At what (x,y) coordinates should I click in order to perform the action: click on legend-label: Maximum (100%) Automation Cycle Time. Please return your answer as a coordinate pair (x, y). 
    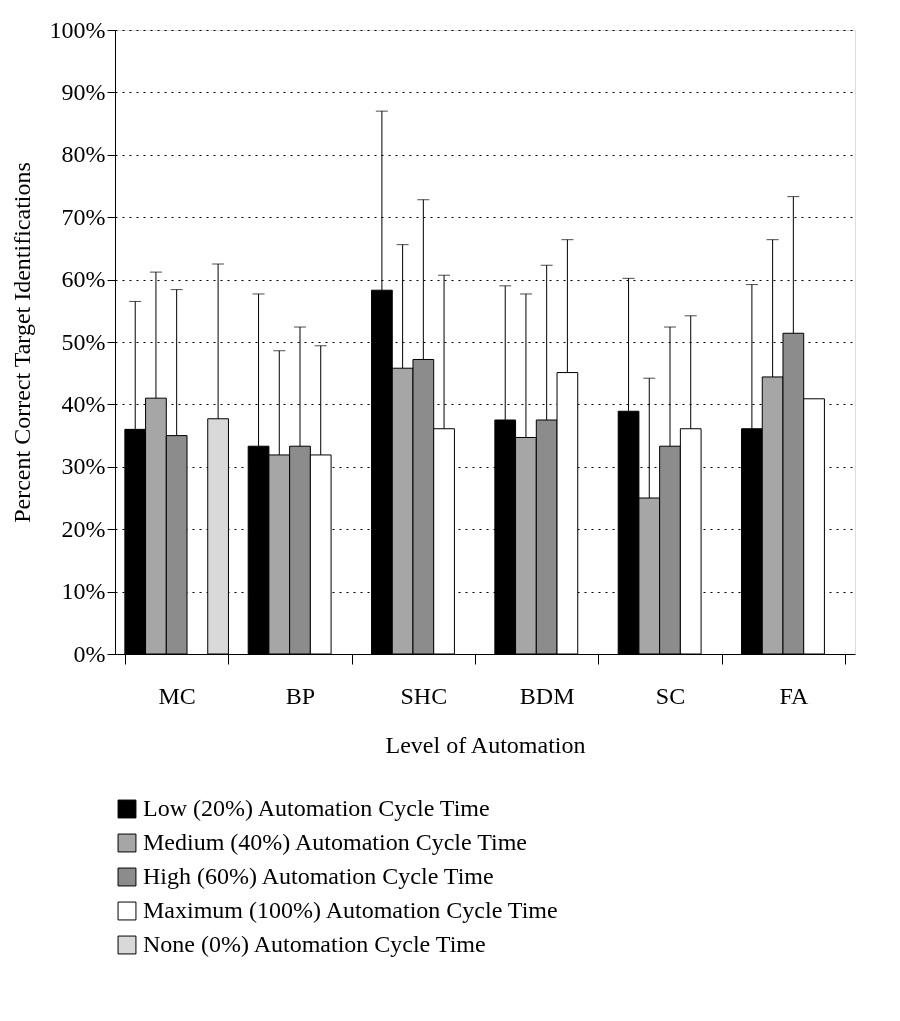
    Looking at the image, I should click on (350, 910).